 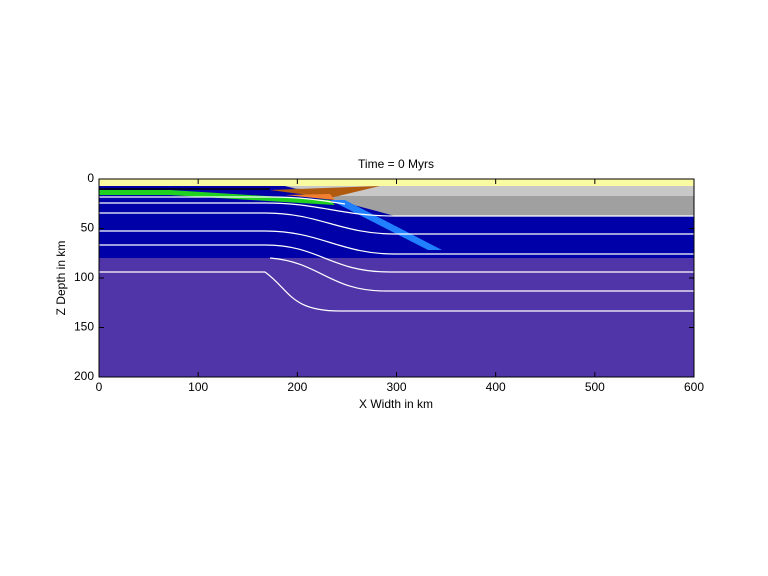 What do you see at coordinates (396, 164) in the screenshot?
I see `chart-title: Time = 0 Myrs` at bounding box center [396, 164].